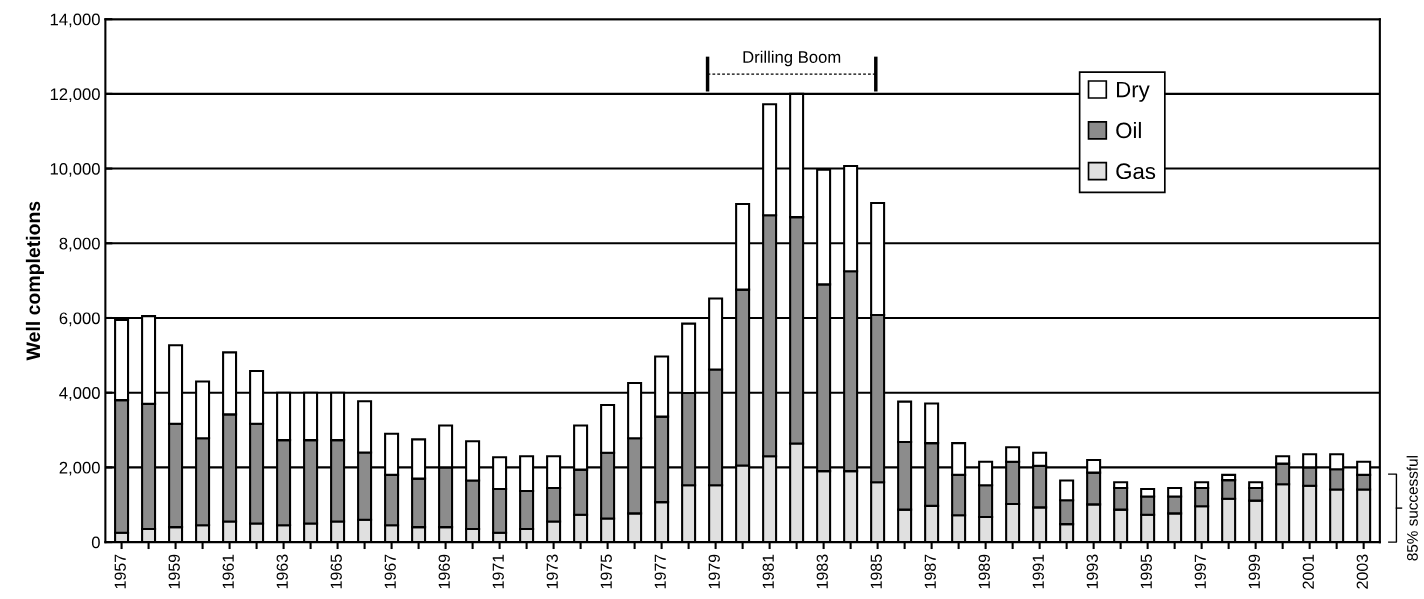  What do you see at coordinates (822, 571) in the screenshot?
I see `x-tick-label: 1983` at bounding box center [822, 571].